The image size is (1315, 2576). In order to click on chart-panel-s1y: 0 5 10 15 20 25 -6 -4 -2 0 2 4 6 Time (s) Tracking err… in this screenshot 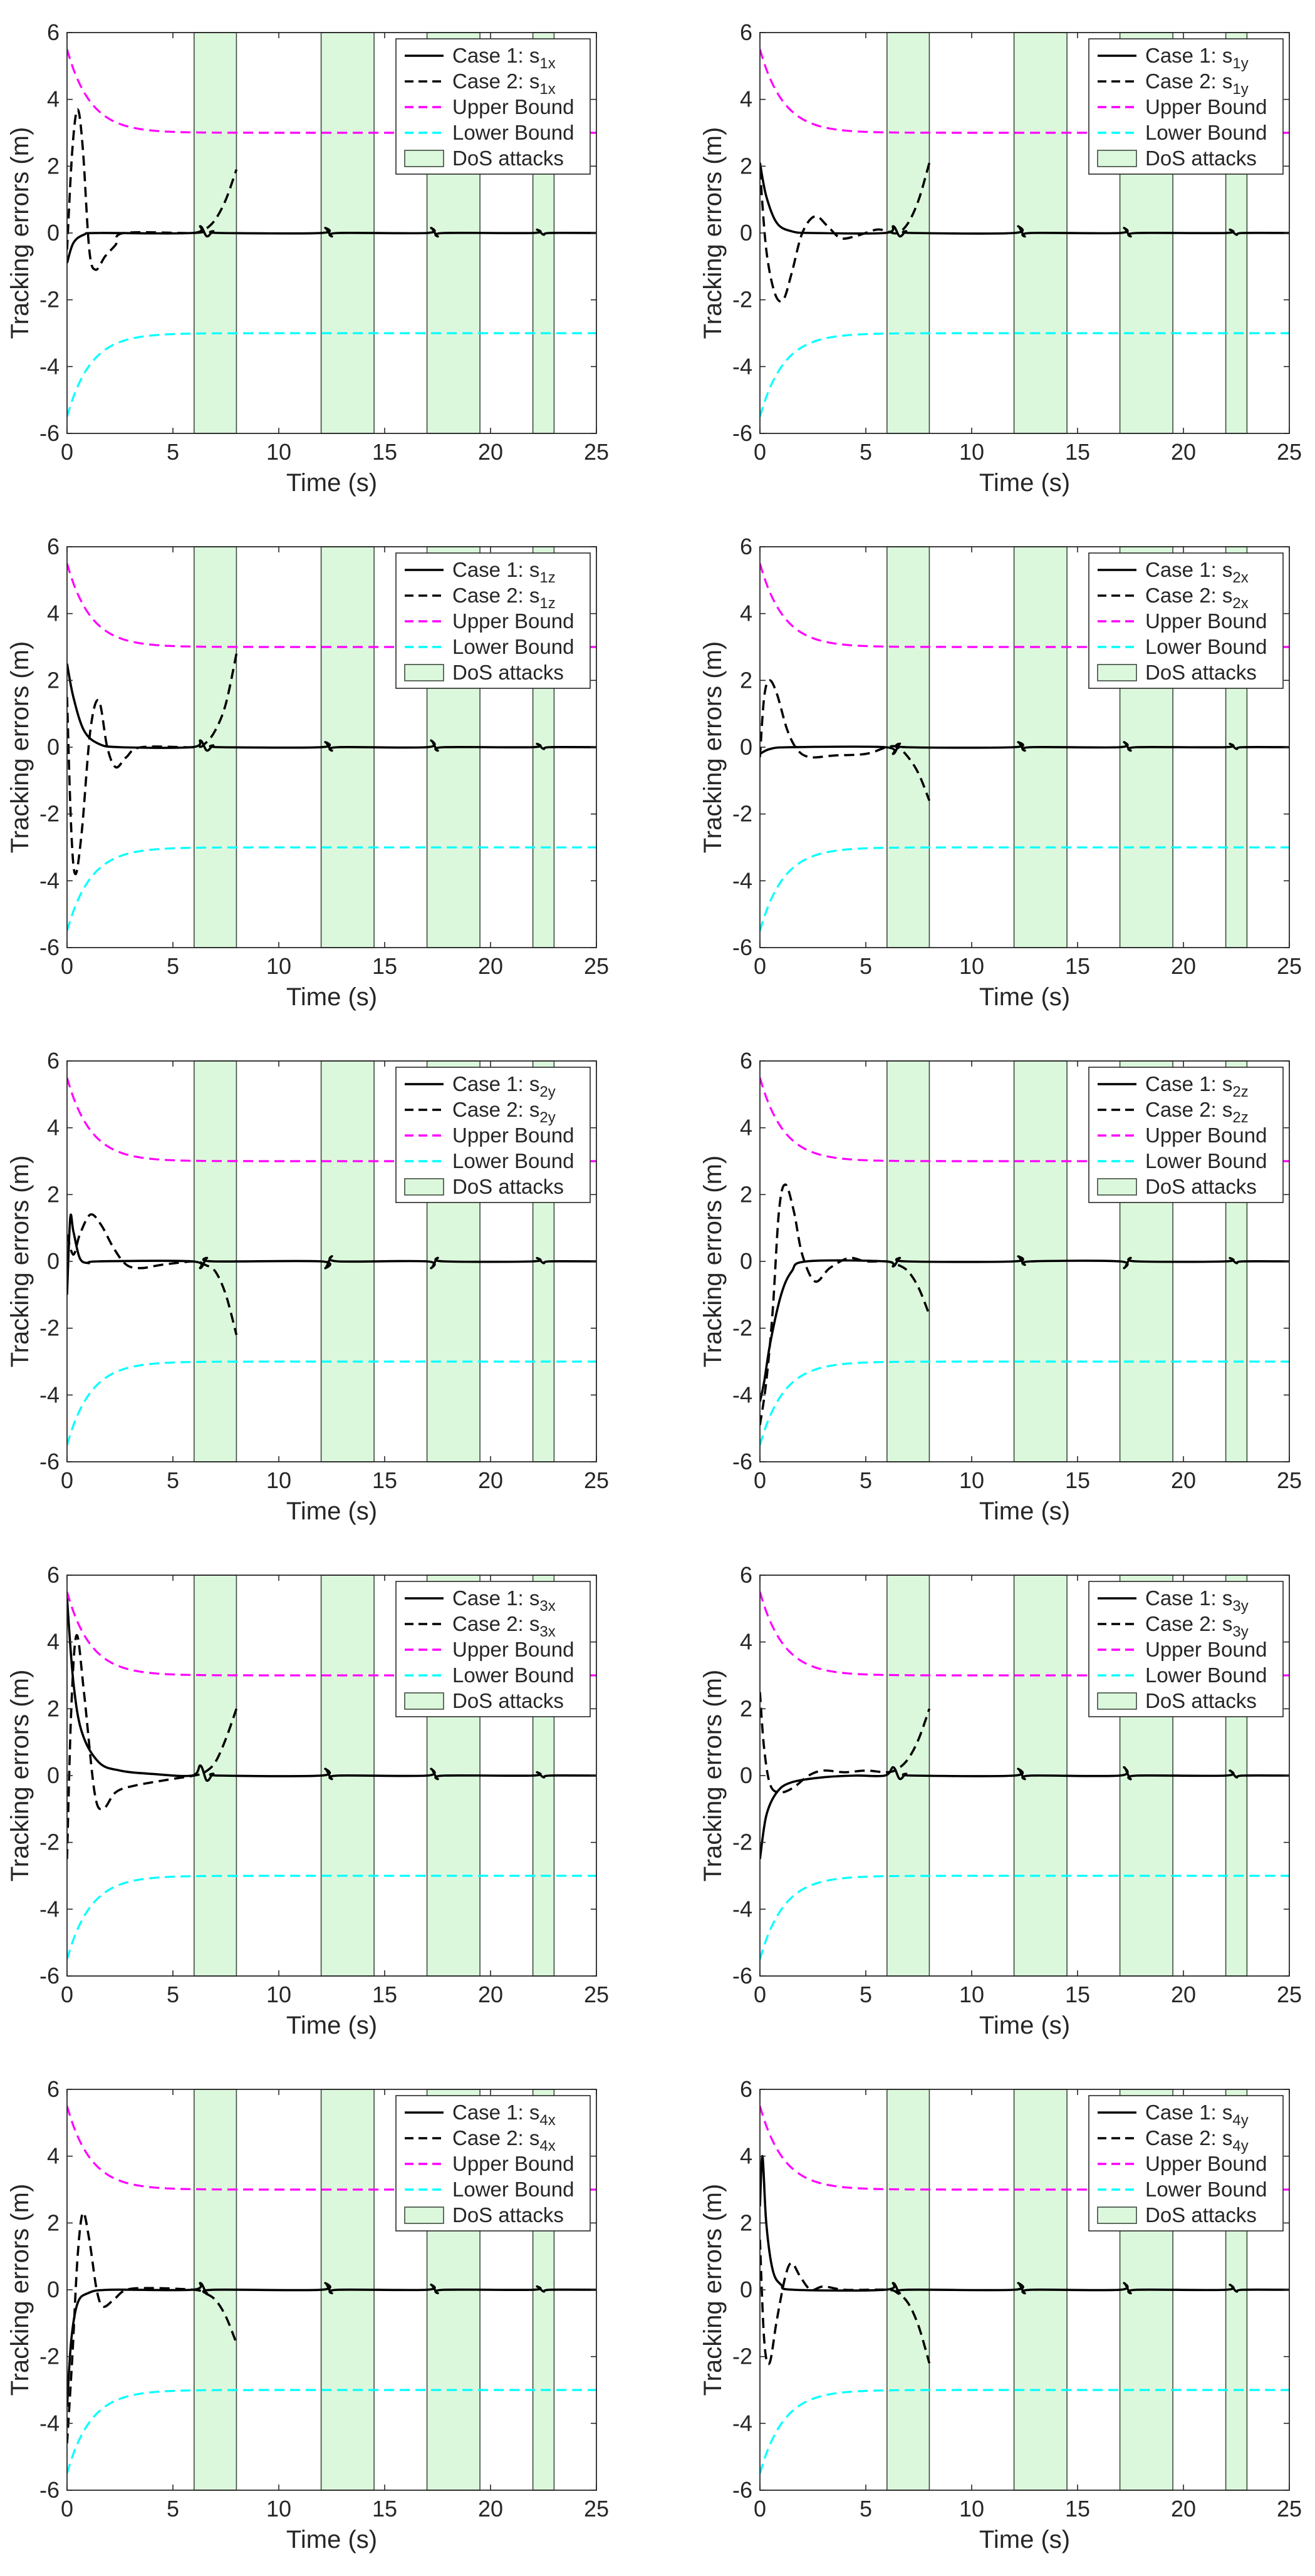, I will do `click(1001, 258)`.